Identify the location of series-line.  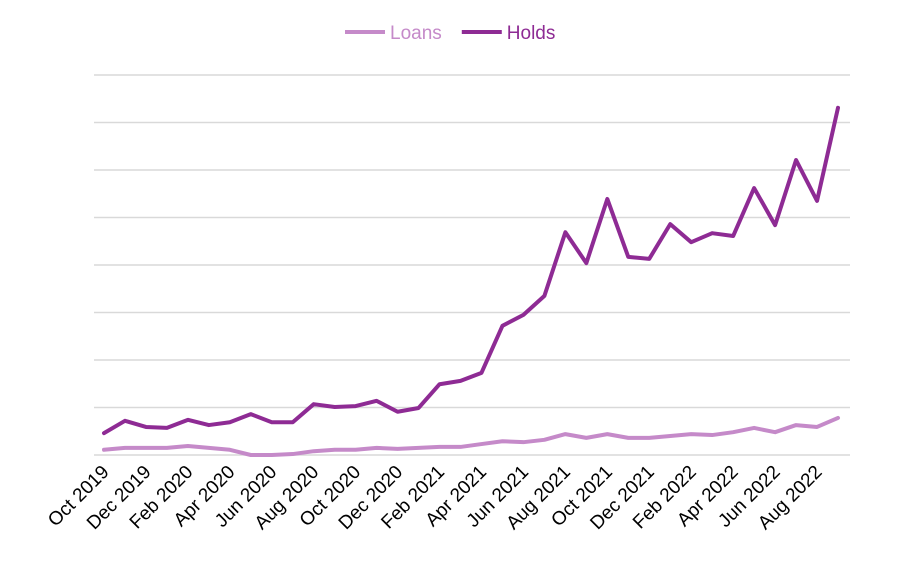
(471, 436).